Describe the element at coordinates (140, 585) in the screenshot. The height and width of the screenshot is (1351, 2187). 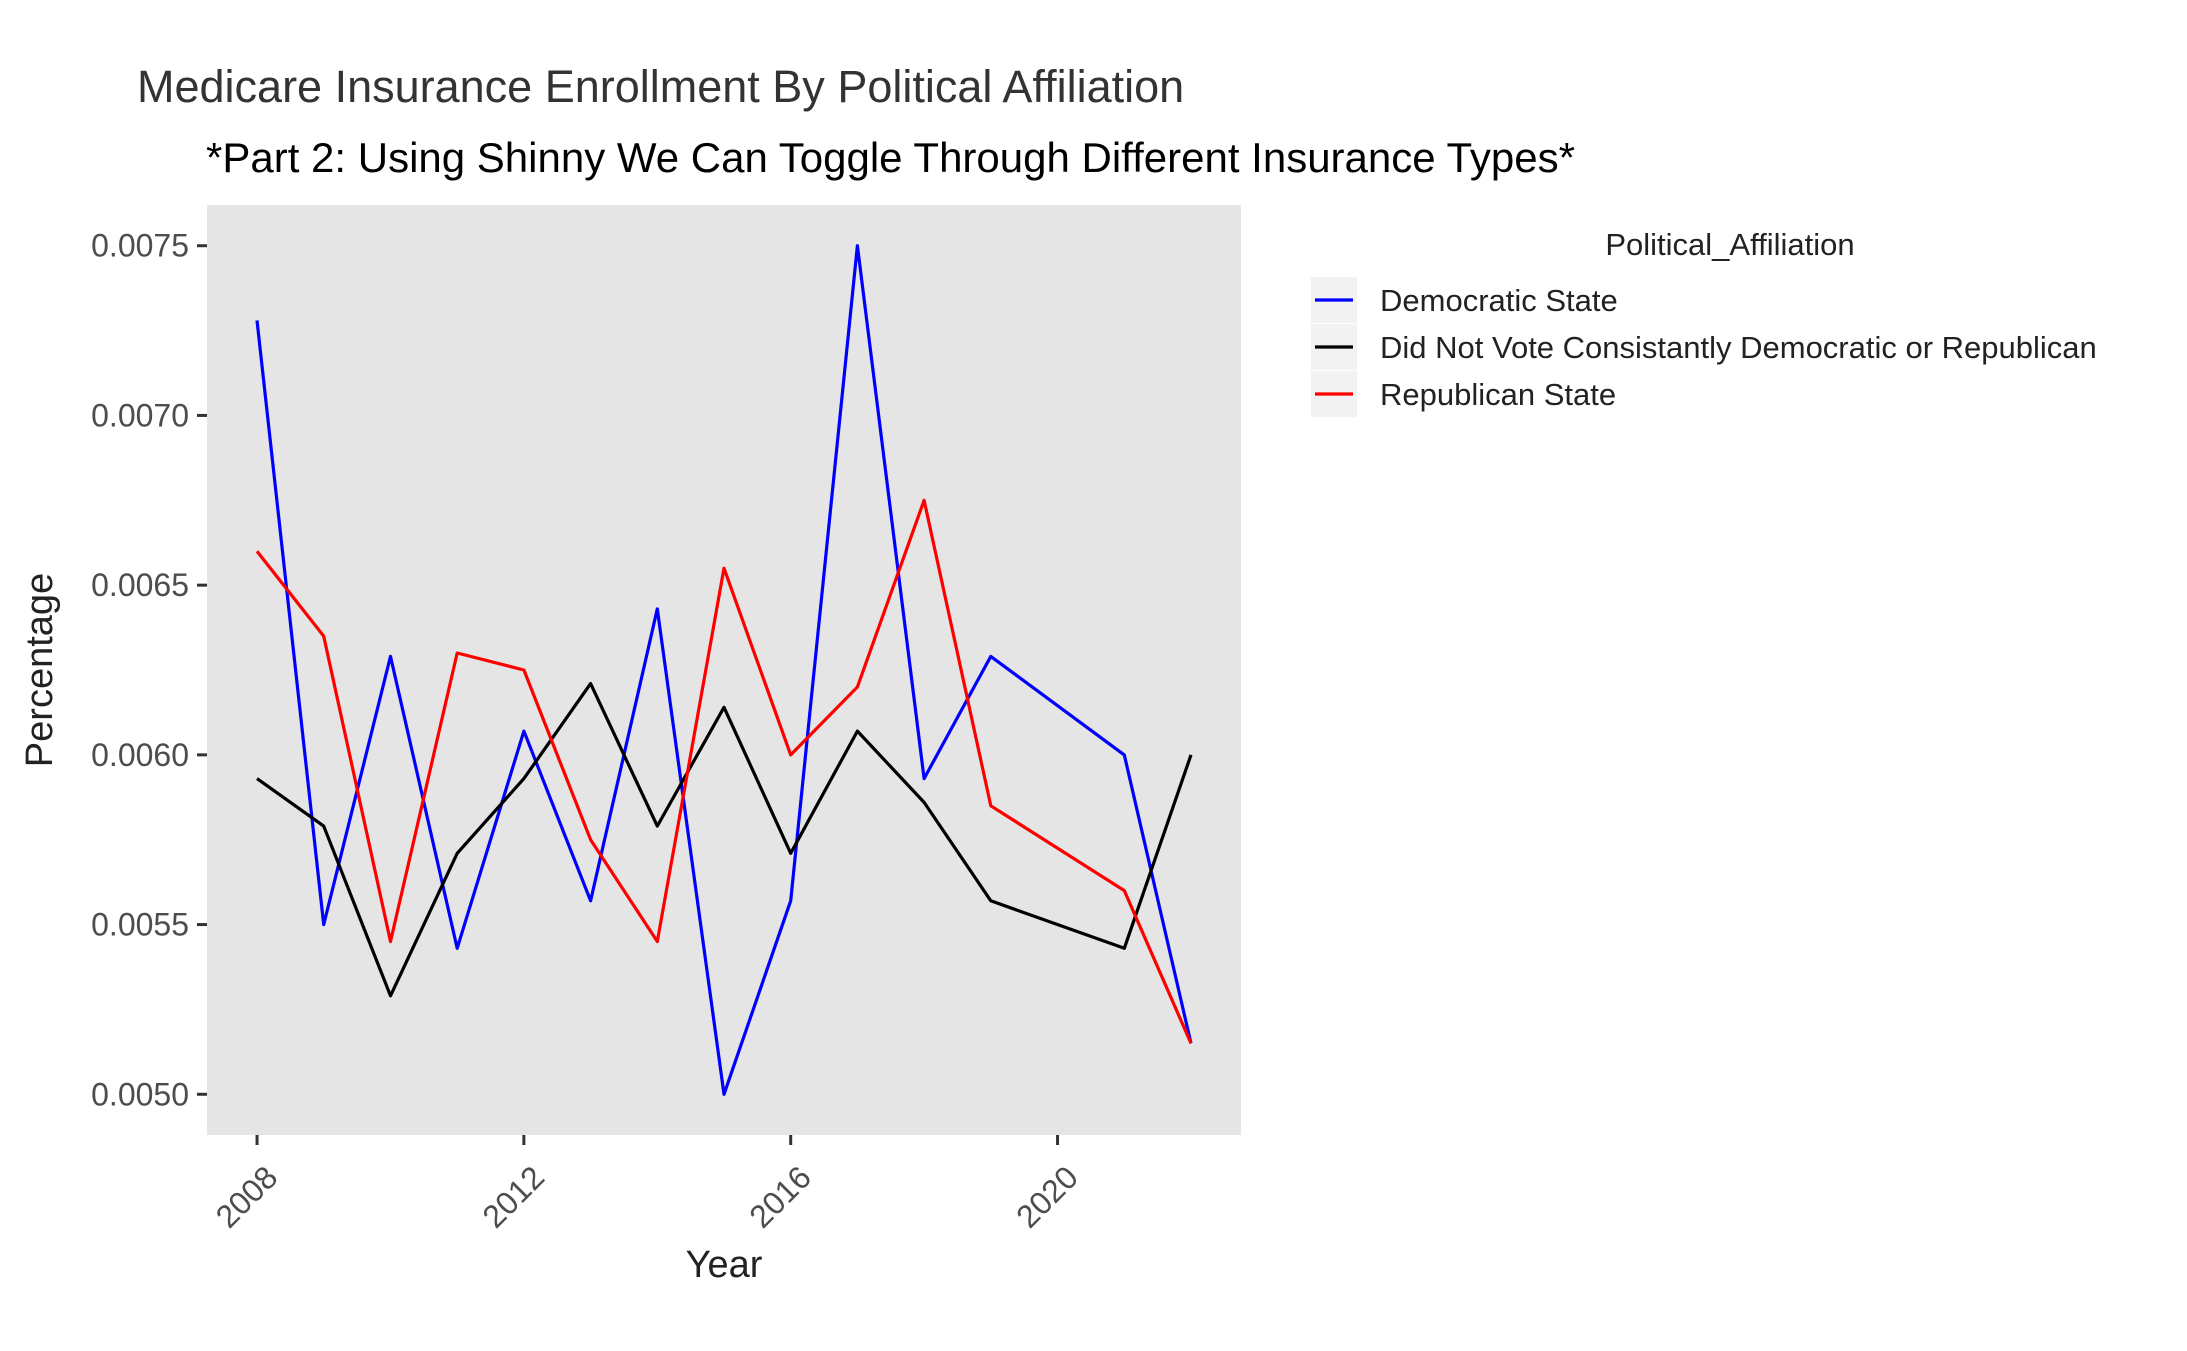
I see `y-tick-label: 0.0065` at that location.